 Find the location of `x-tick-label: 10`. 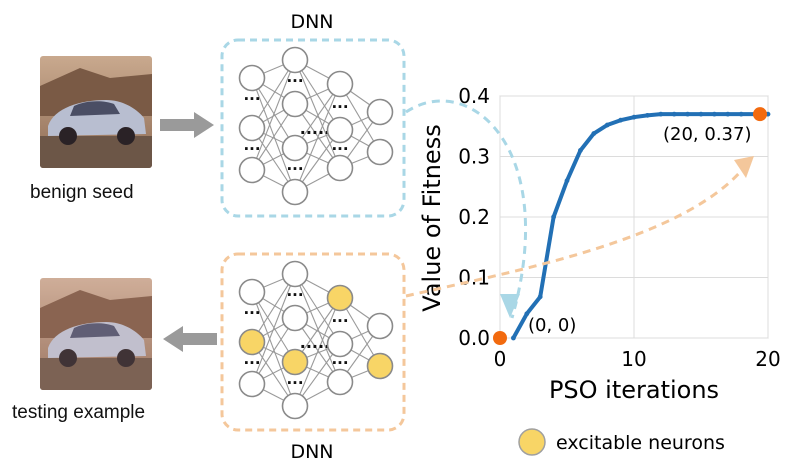

x-tick-label: 10 is located at coordinates (633, 359).